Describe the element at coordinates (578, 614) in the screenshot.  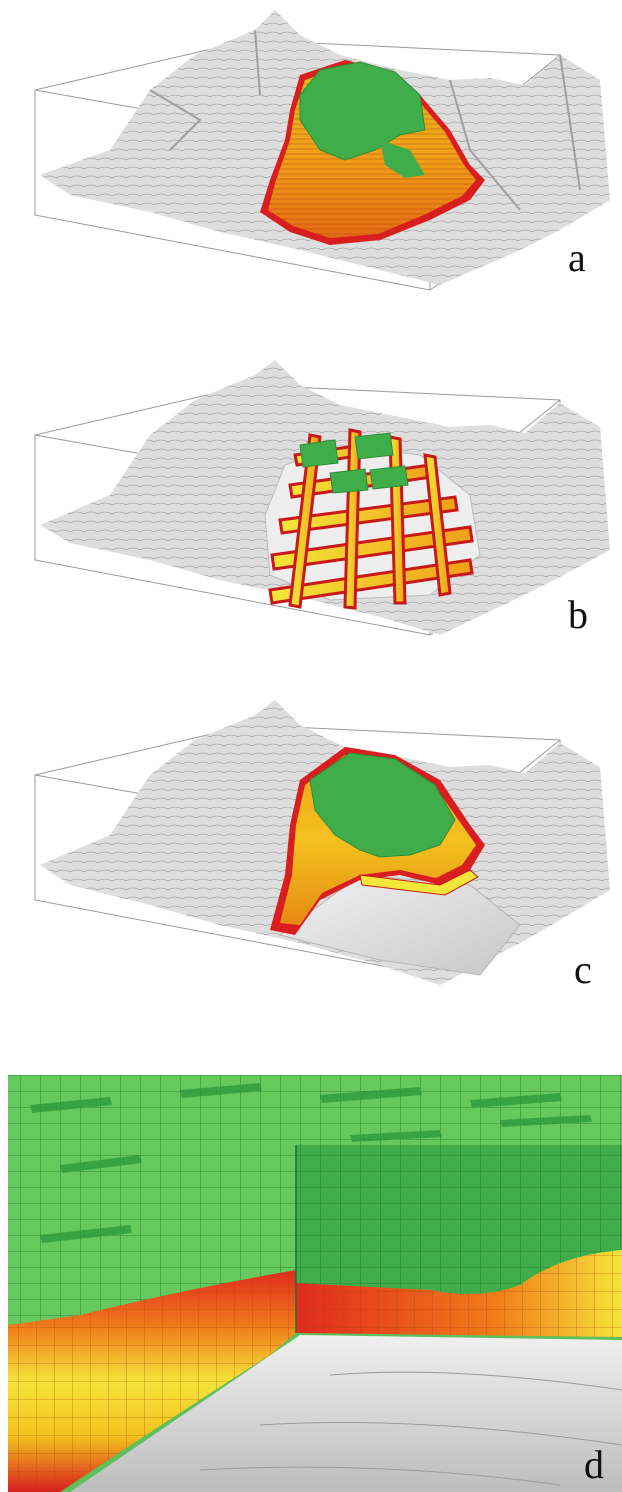
I see `panel-b-label: b` at that location.